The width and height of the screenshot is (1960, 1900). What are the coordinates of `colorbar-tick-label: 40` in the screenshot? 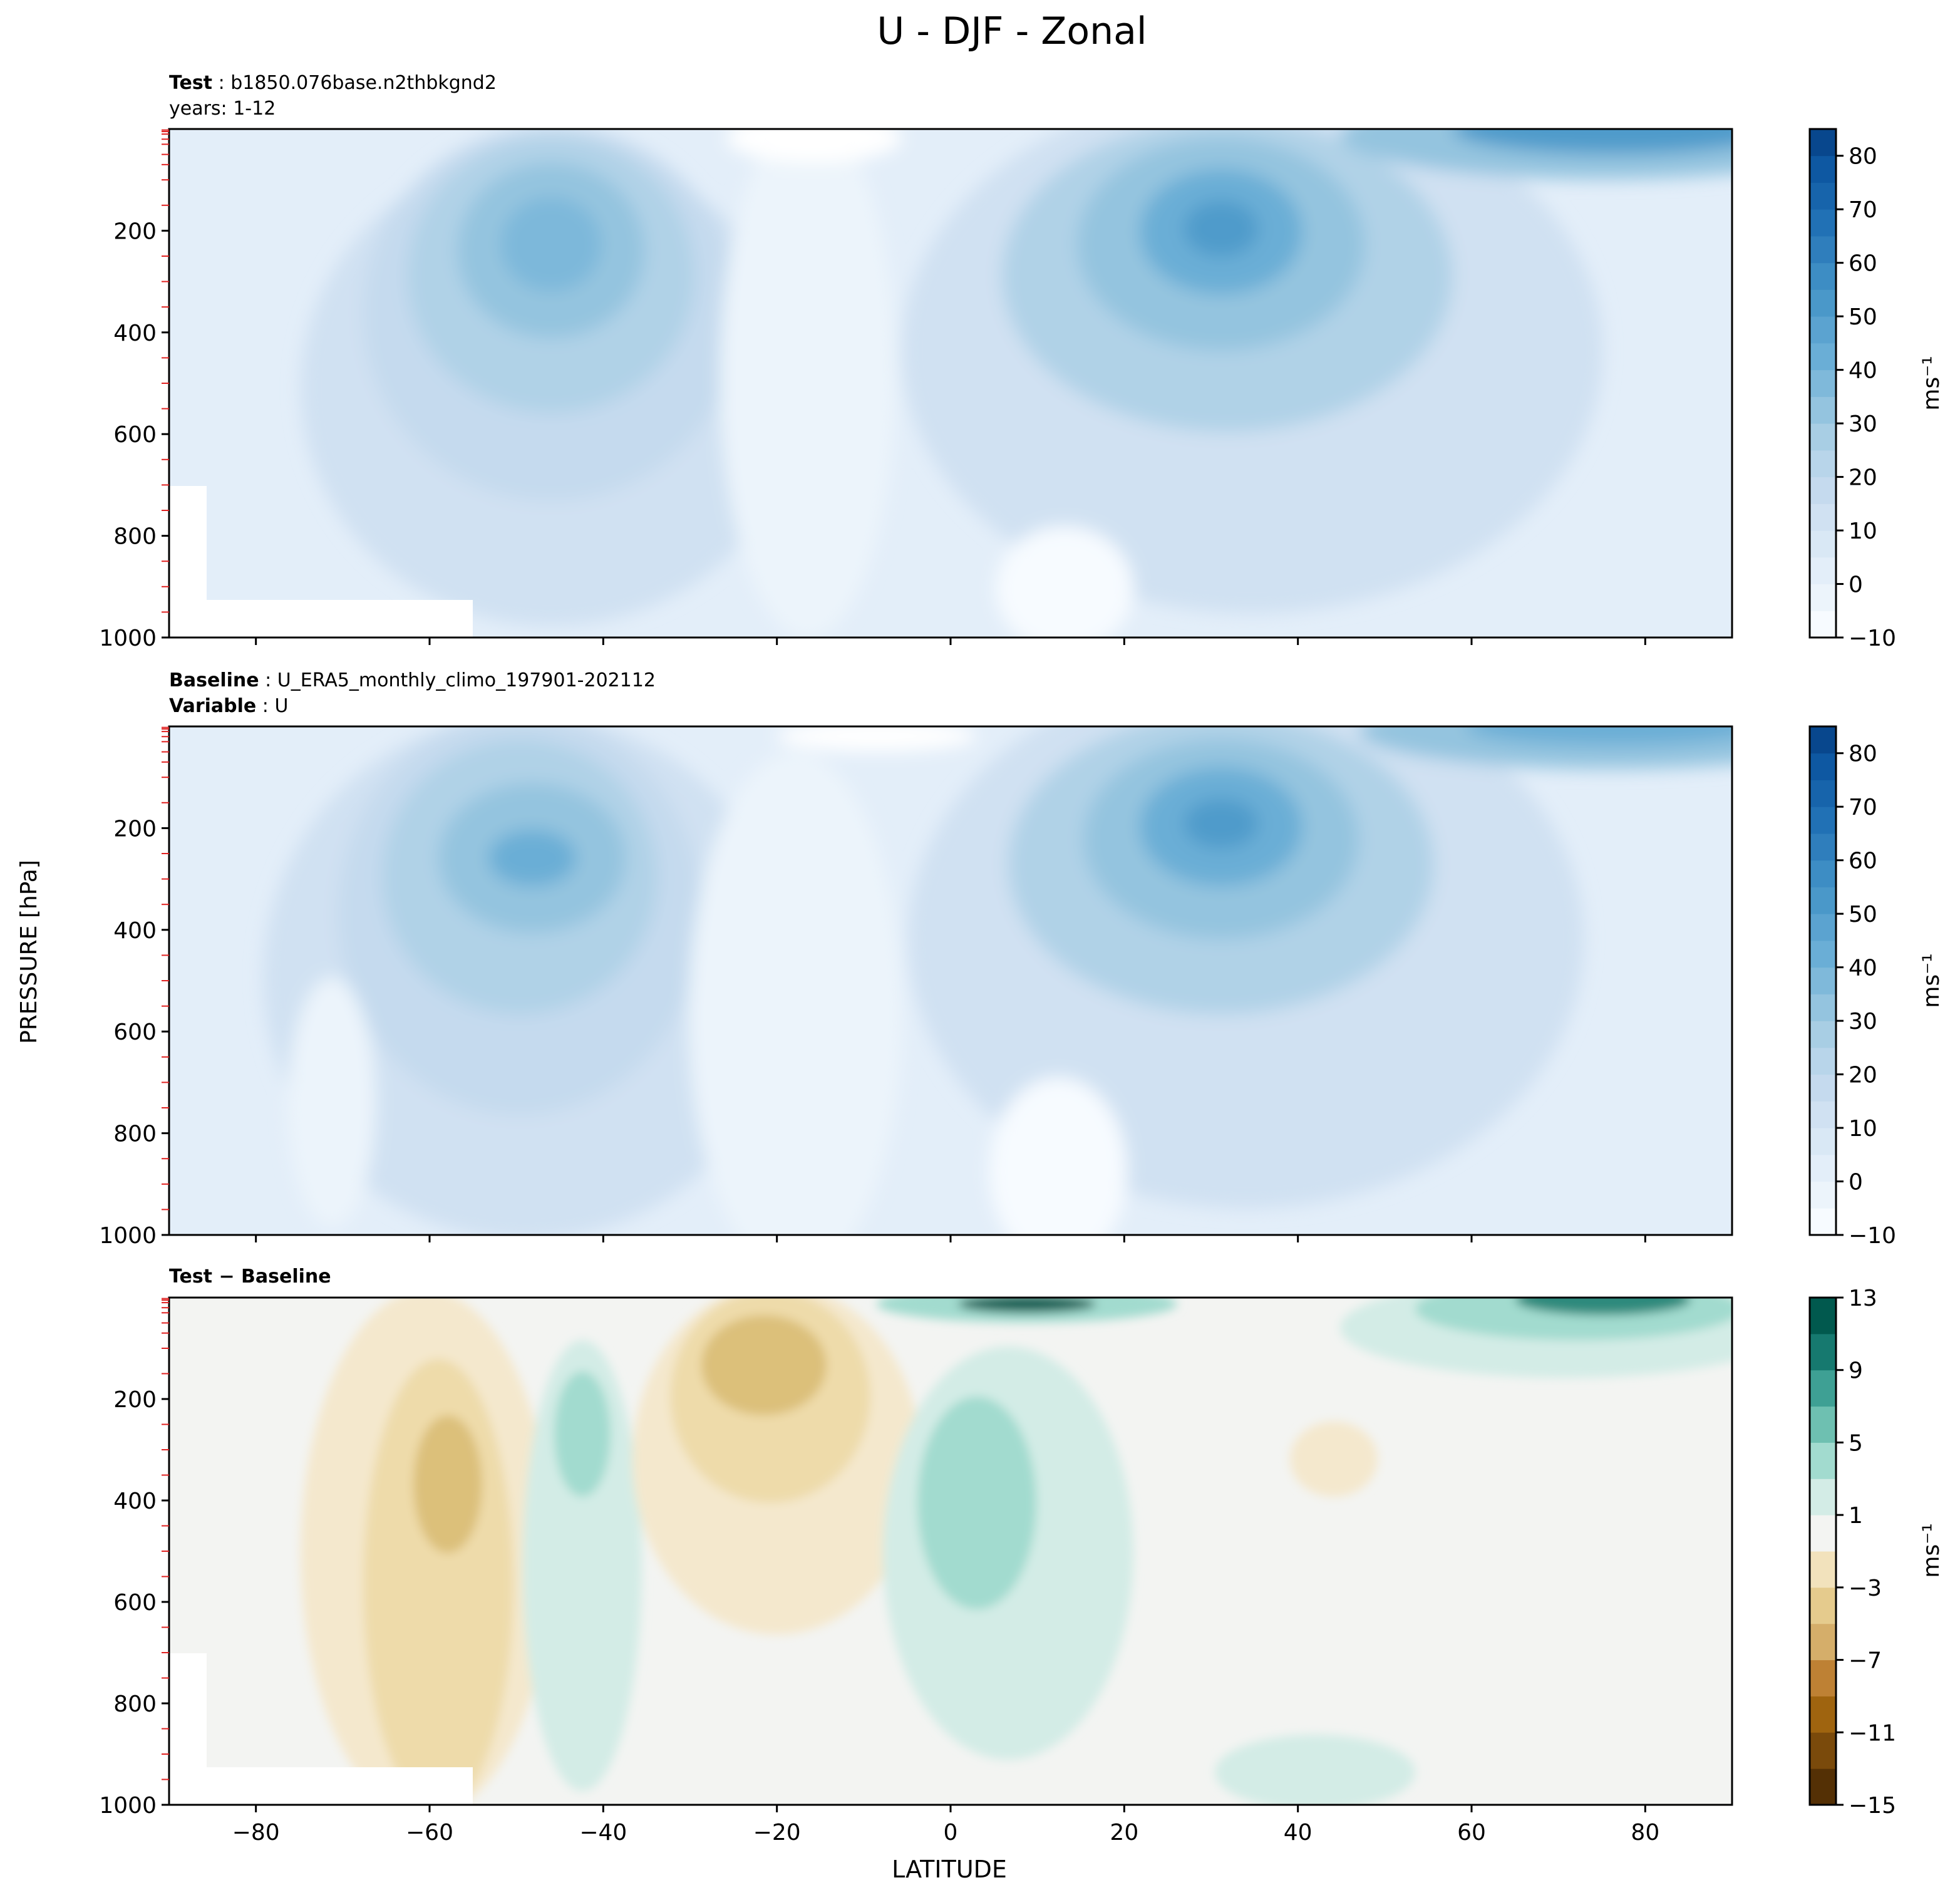 It's located at (1863, 371).